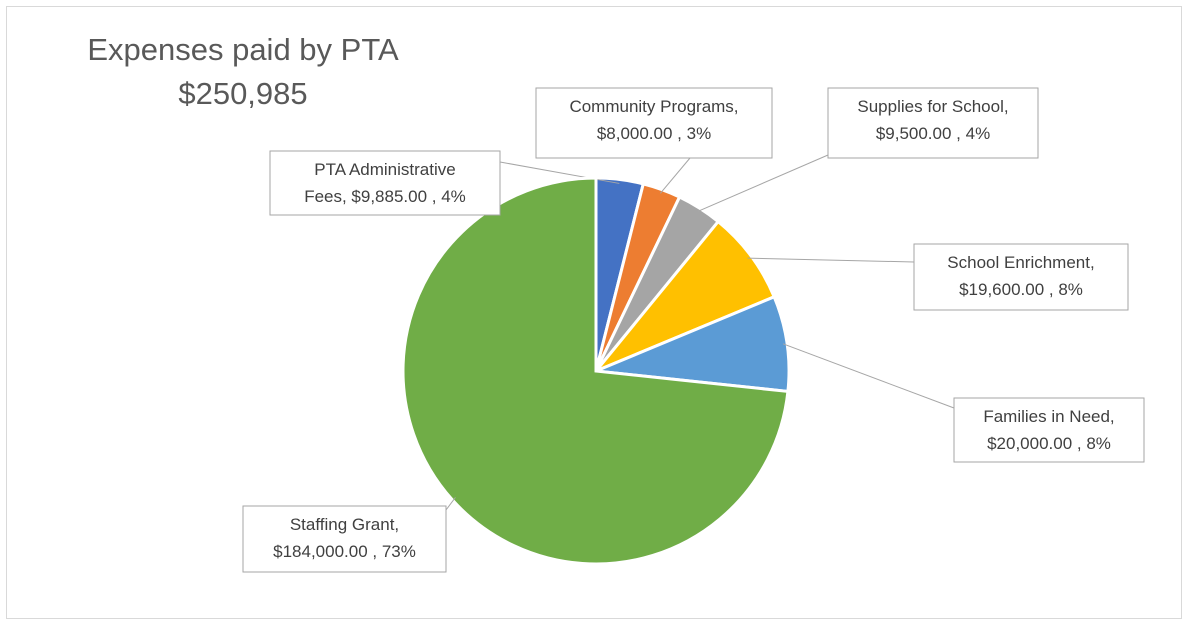  Describe the element at coordinates (344, 539) in the screenshot. I see `data-label: Staffing Grant, $184,000.00 , 73%` at that location.